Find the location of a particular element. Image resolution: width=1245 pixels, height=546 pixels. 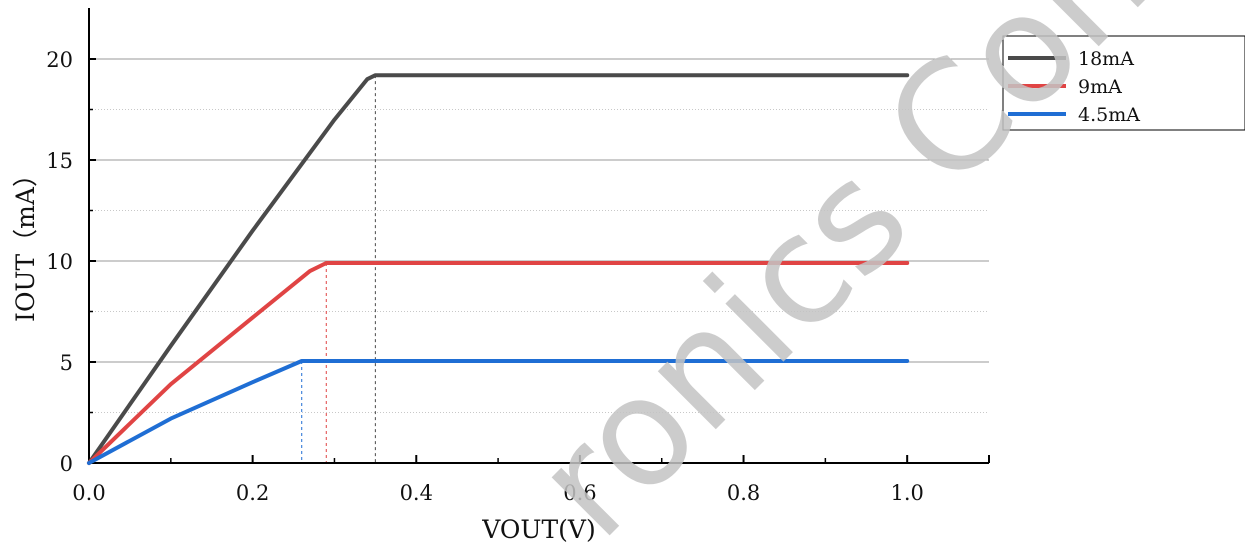

x-tick-label: 0.0 is located at coordinates (88, 493).